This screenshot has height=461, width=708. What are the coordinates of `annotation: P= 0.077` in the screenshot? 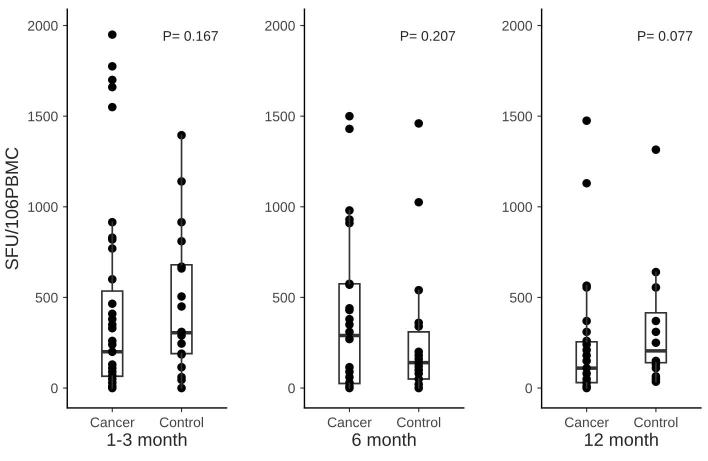 It's located at (665, 36).